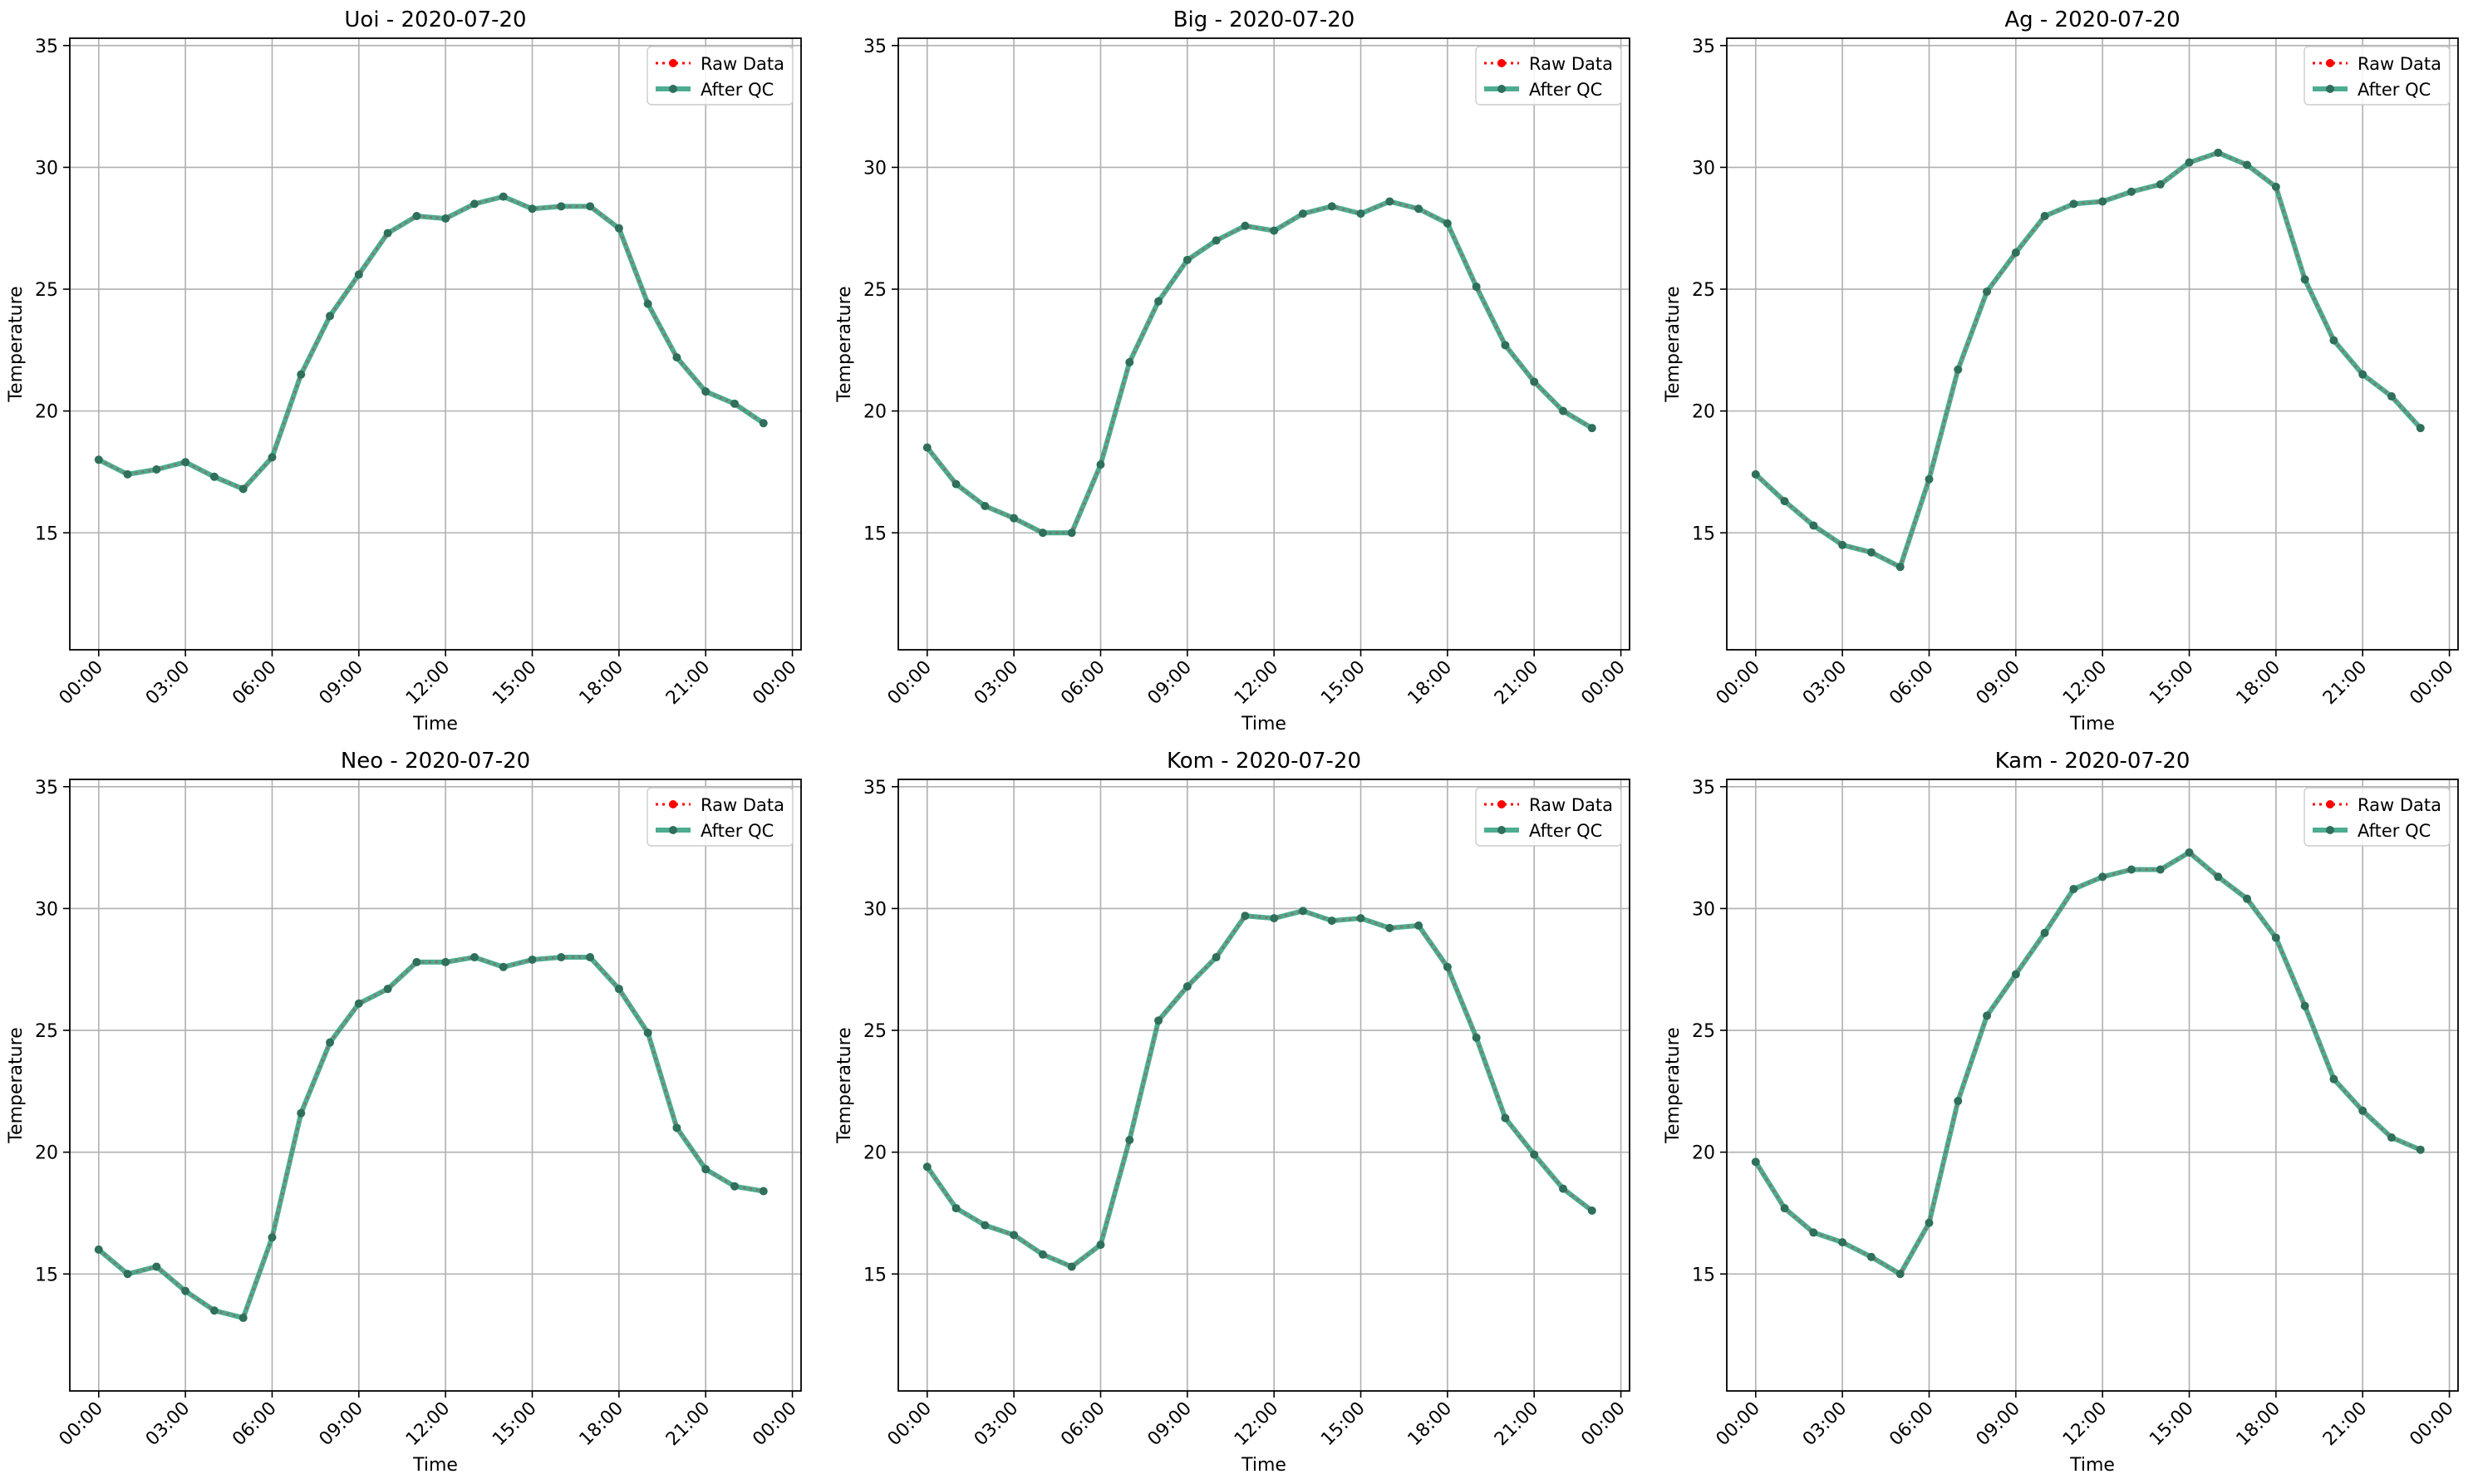  I want to click on chart-title: Neo - 2020-07-20, so click(435, 761).